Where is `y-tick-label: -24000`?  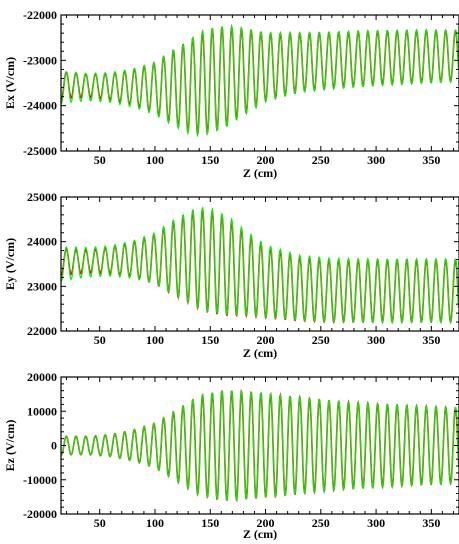 y-tick-label: -24000 is located at coordinates (40, 106).